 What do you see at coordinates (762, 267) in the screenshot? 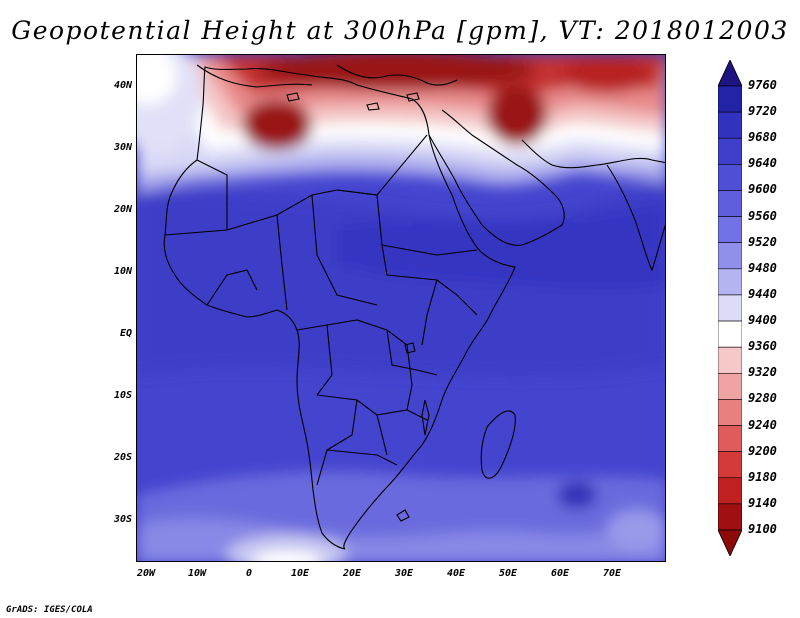
I see `colorbar-level-label: 9480` at bounding box center [762, 267].